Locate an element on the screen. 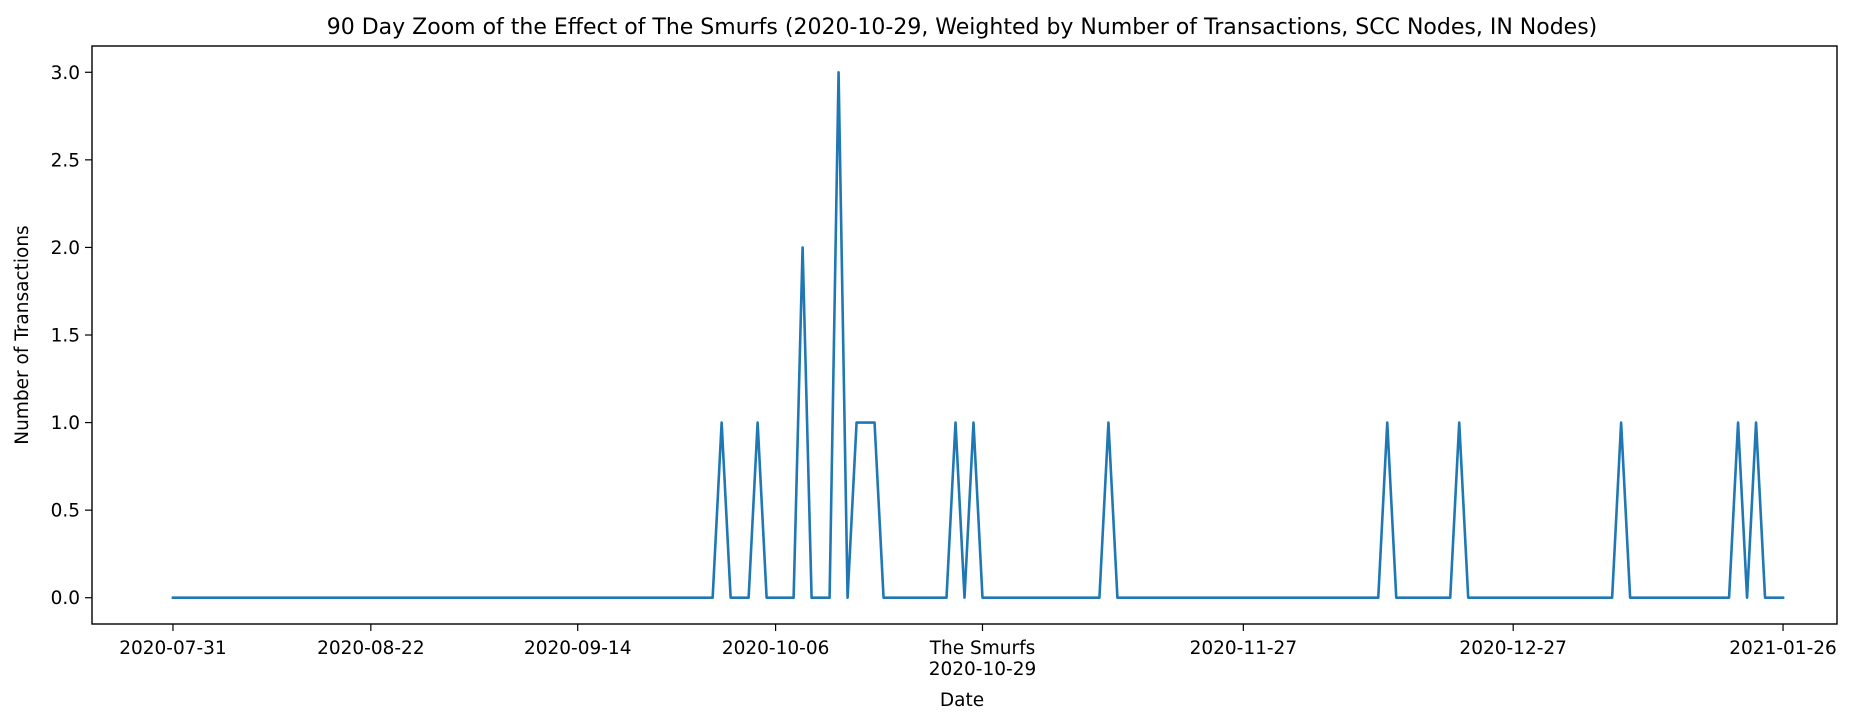 The width and height of the screenshot is (1849, 725). x-tick-label: 2020-07-31 is located at coordinates (173, 648).